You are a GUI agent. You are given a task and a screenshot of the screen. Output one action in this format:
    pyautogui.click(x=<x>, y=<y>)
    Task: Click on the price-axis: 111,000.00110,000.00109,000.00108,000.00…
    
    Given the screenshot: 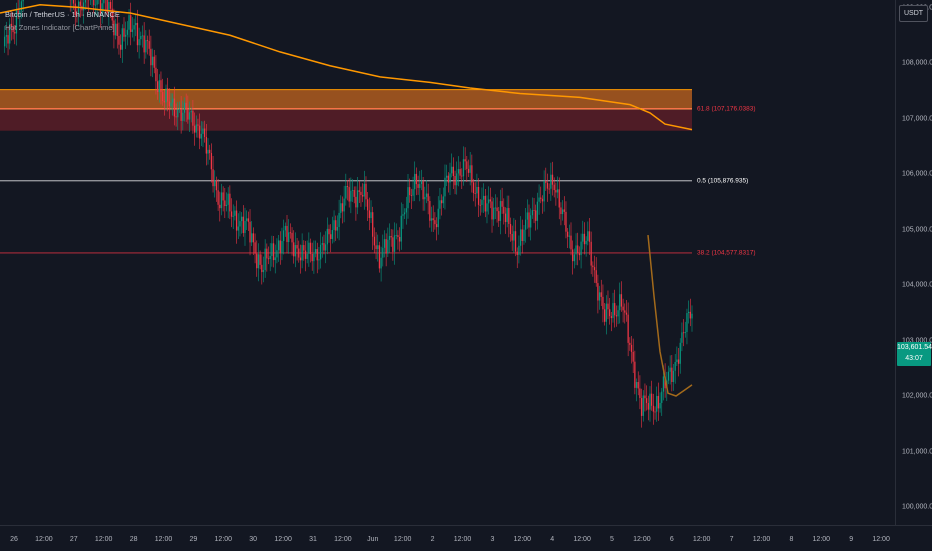 What is the action you would take?
    pyautogui.click(x=913, y=262)
    